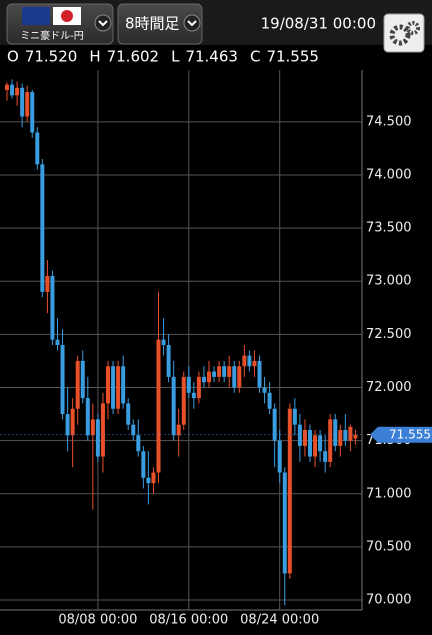 The width and height of the screenshot is (432, 635). What do you see at coordinates (279, 620) in the screenshot?
I see `x-tick-label: 08/24 00:00` at bounding box center [279, 620].